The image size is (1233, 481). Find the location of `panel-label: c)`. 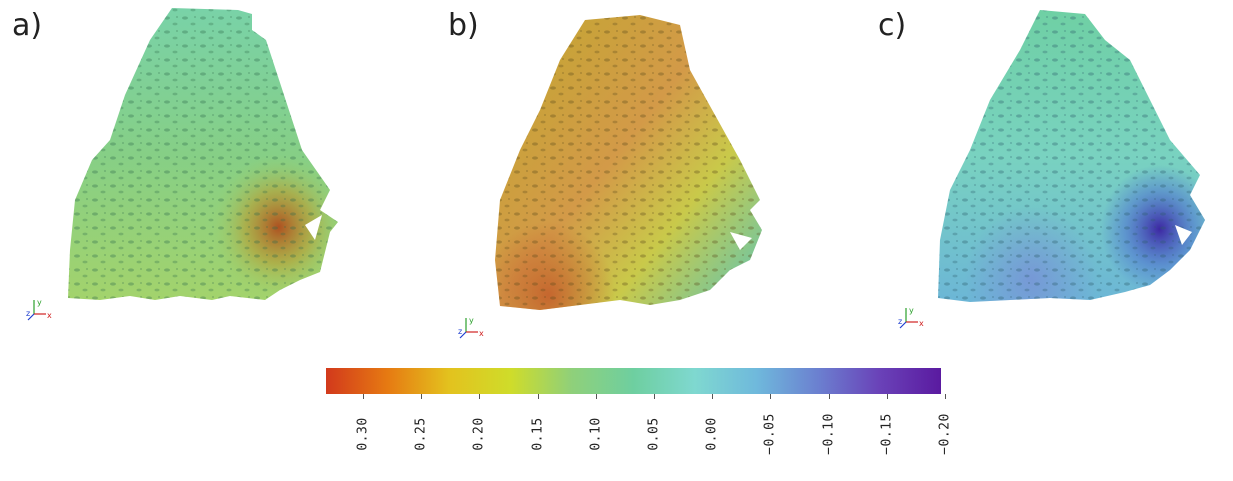

panel-label: c) is located at coordinates (892, 25).